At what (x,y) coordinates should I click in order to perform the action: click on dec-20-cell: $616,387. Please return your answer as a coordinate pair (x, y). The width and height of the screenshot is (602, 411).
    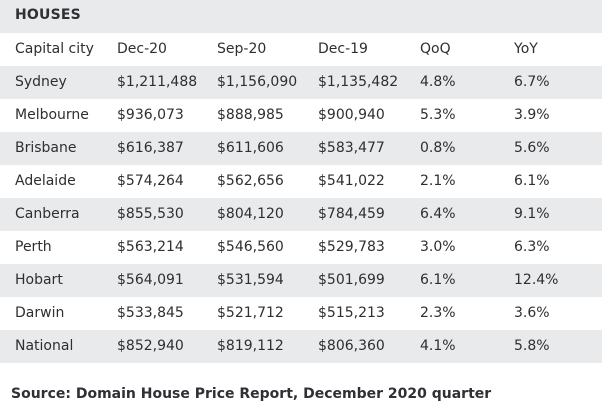
    Looking at the image, I should click on (150, 148).